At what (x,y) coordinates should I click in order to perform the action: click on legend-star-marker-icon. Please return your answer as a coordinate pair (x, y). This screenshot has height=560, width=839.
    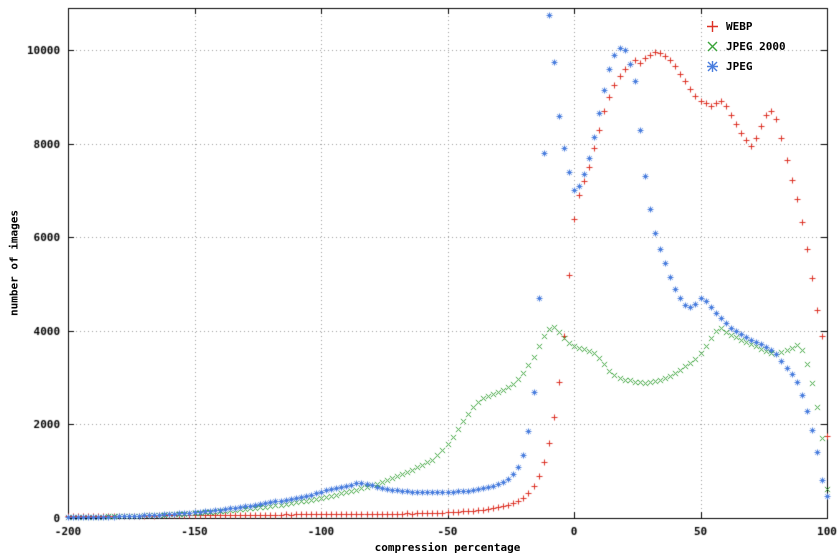
    Looking at the image, I should click on (712, 66).